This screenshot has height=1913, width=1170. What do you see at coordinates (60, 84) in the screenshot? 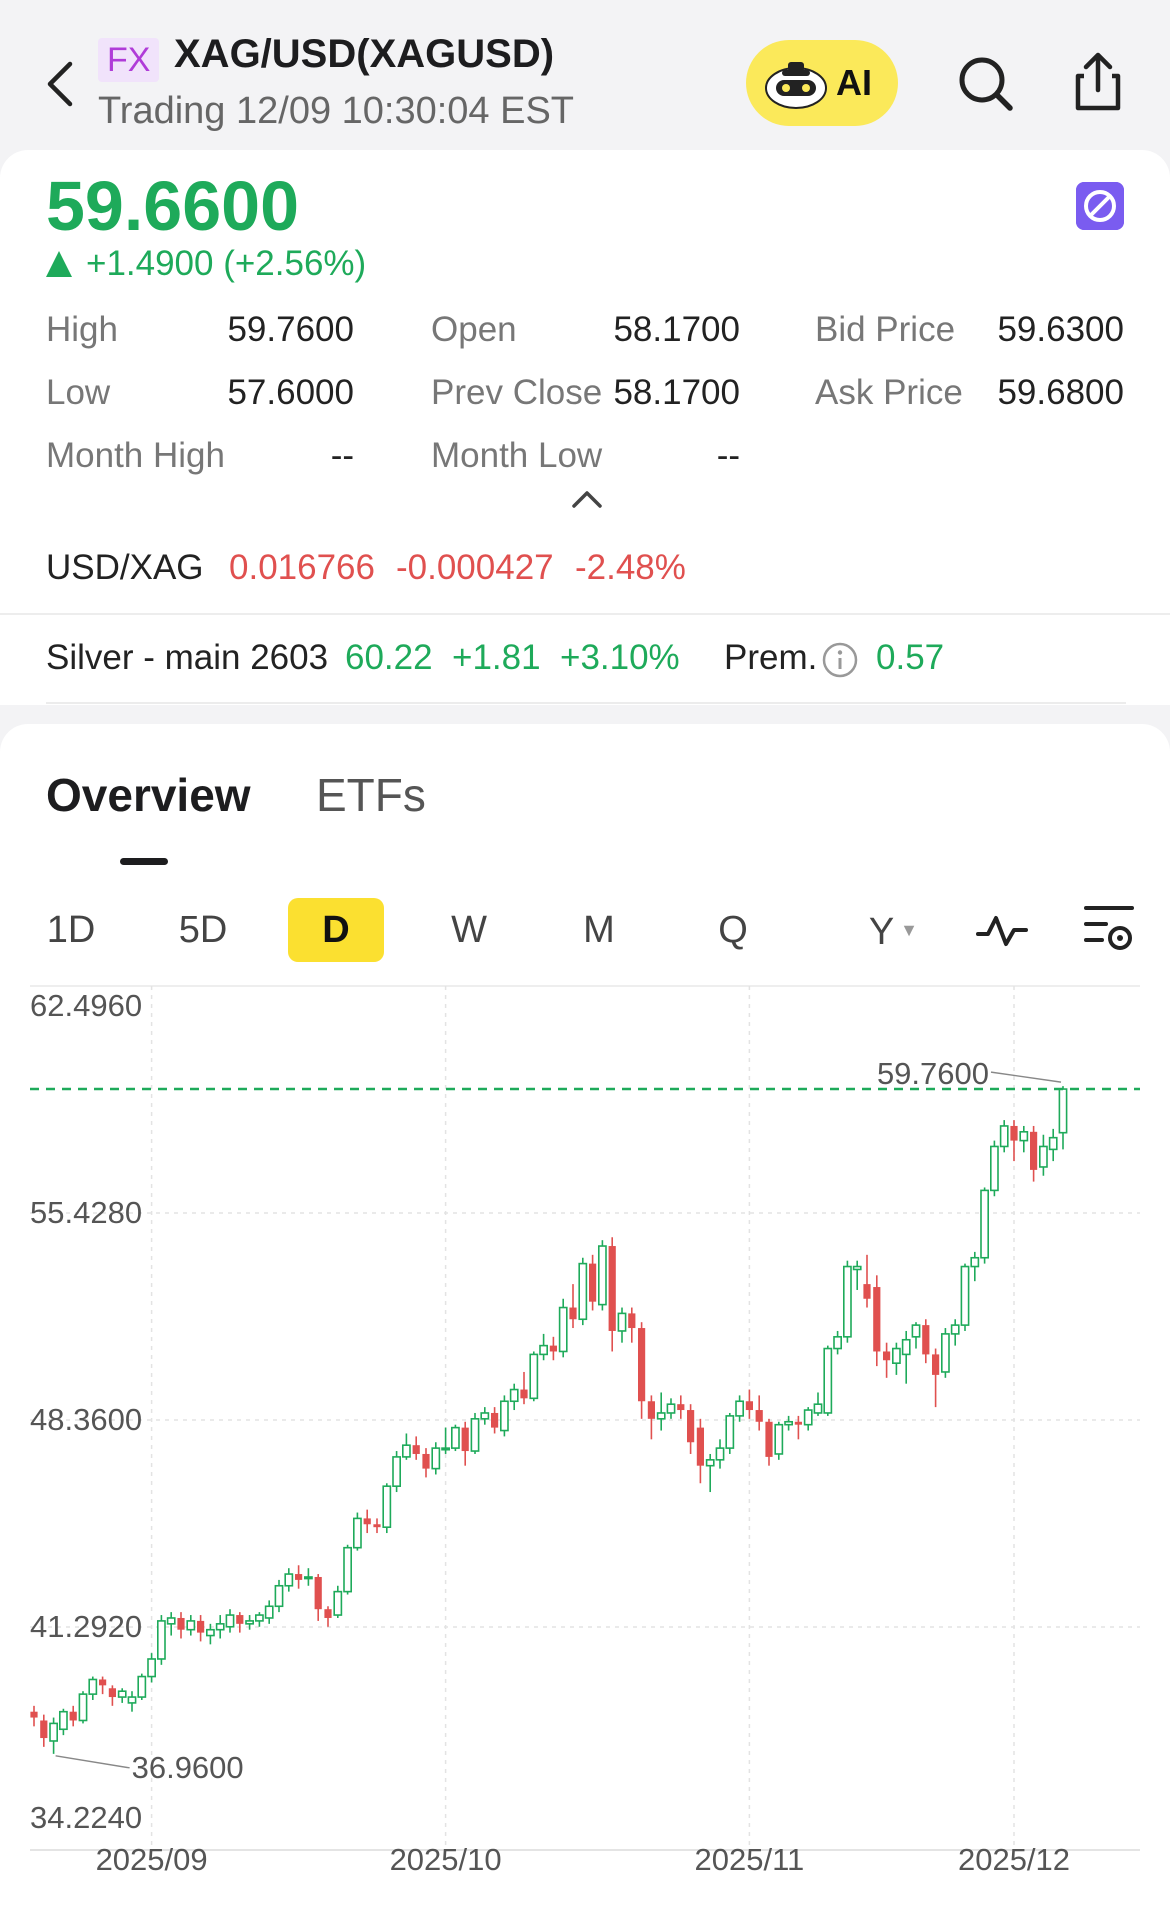
I see `back-icon` at bounding box center [60, 84].